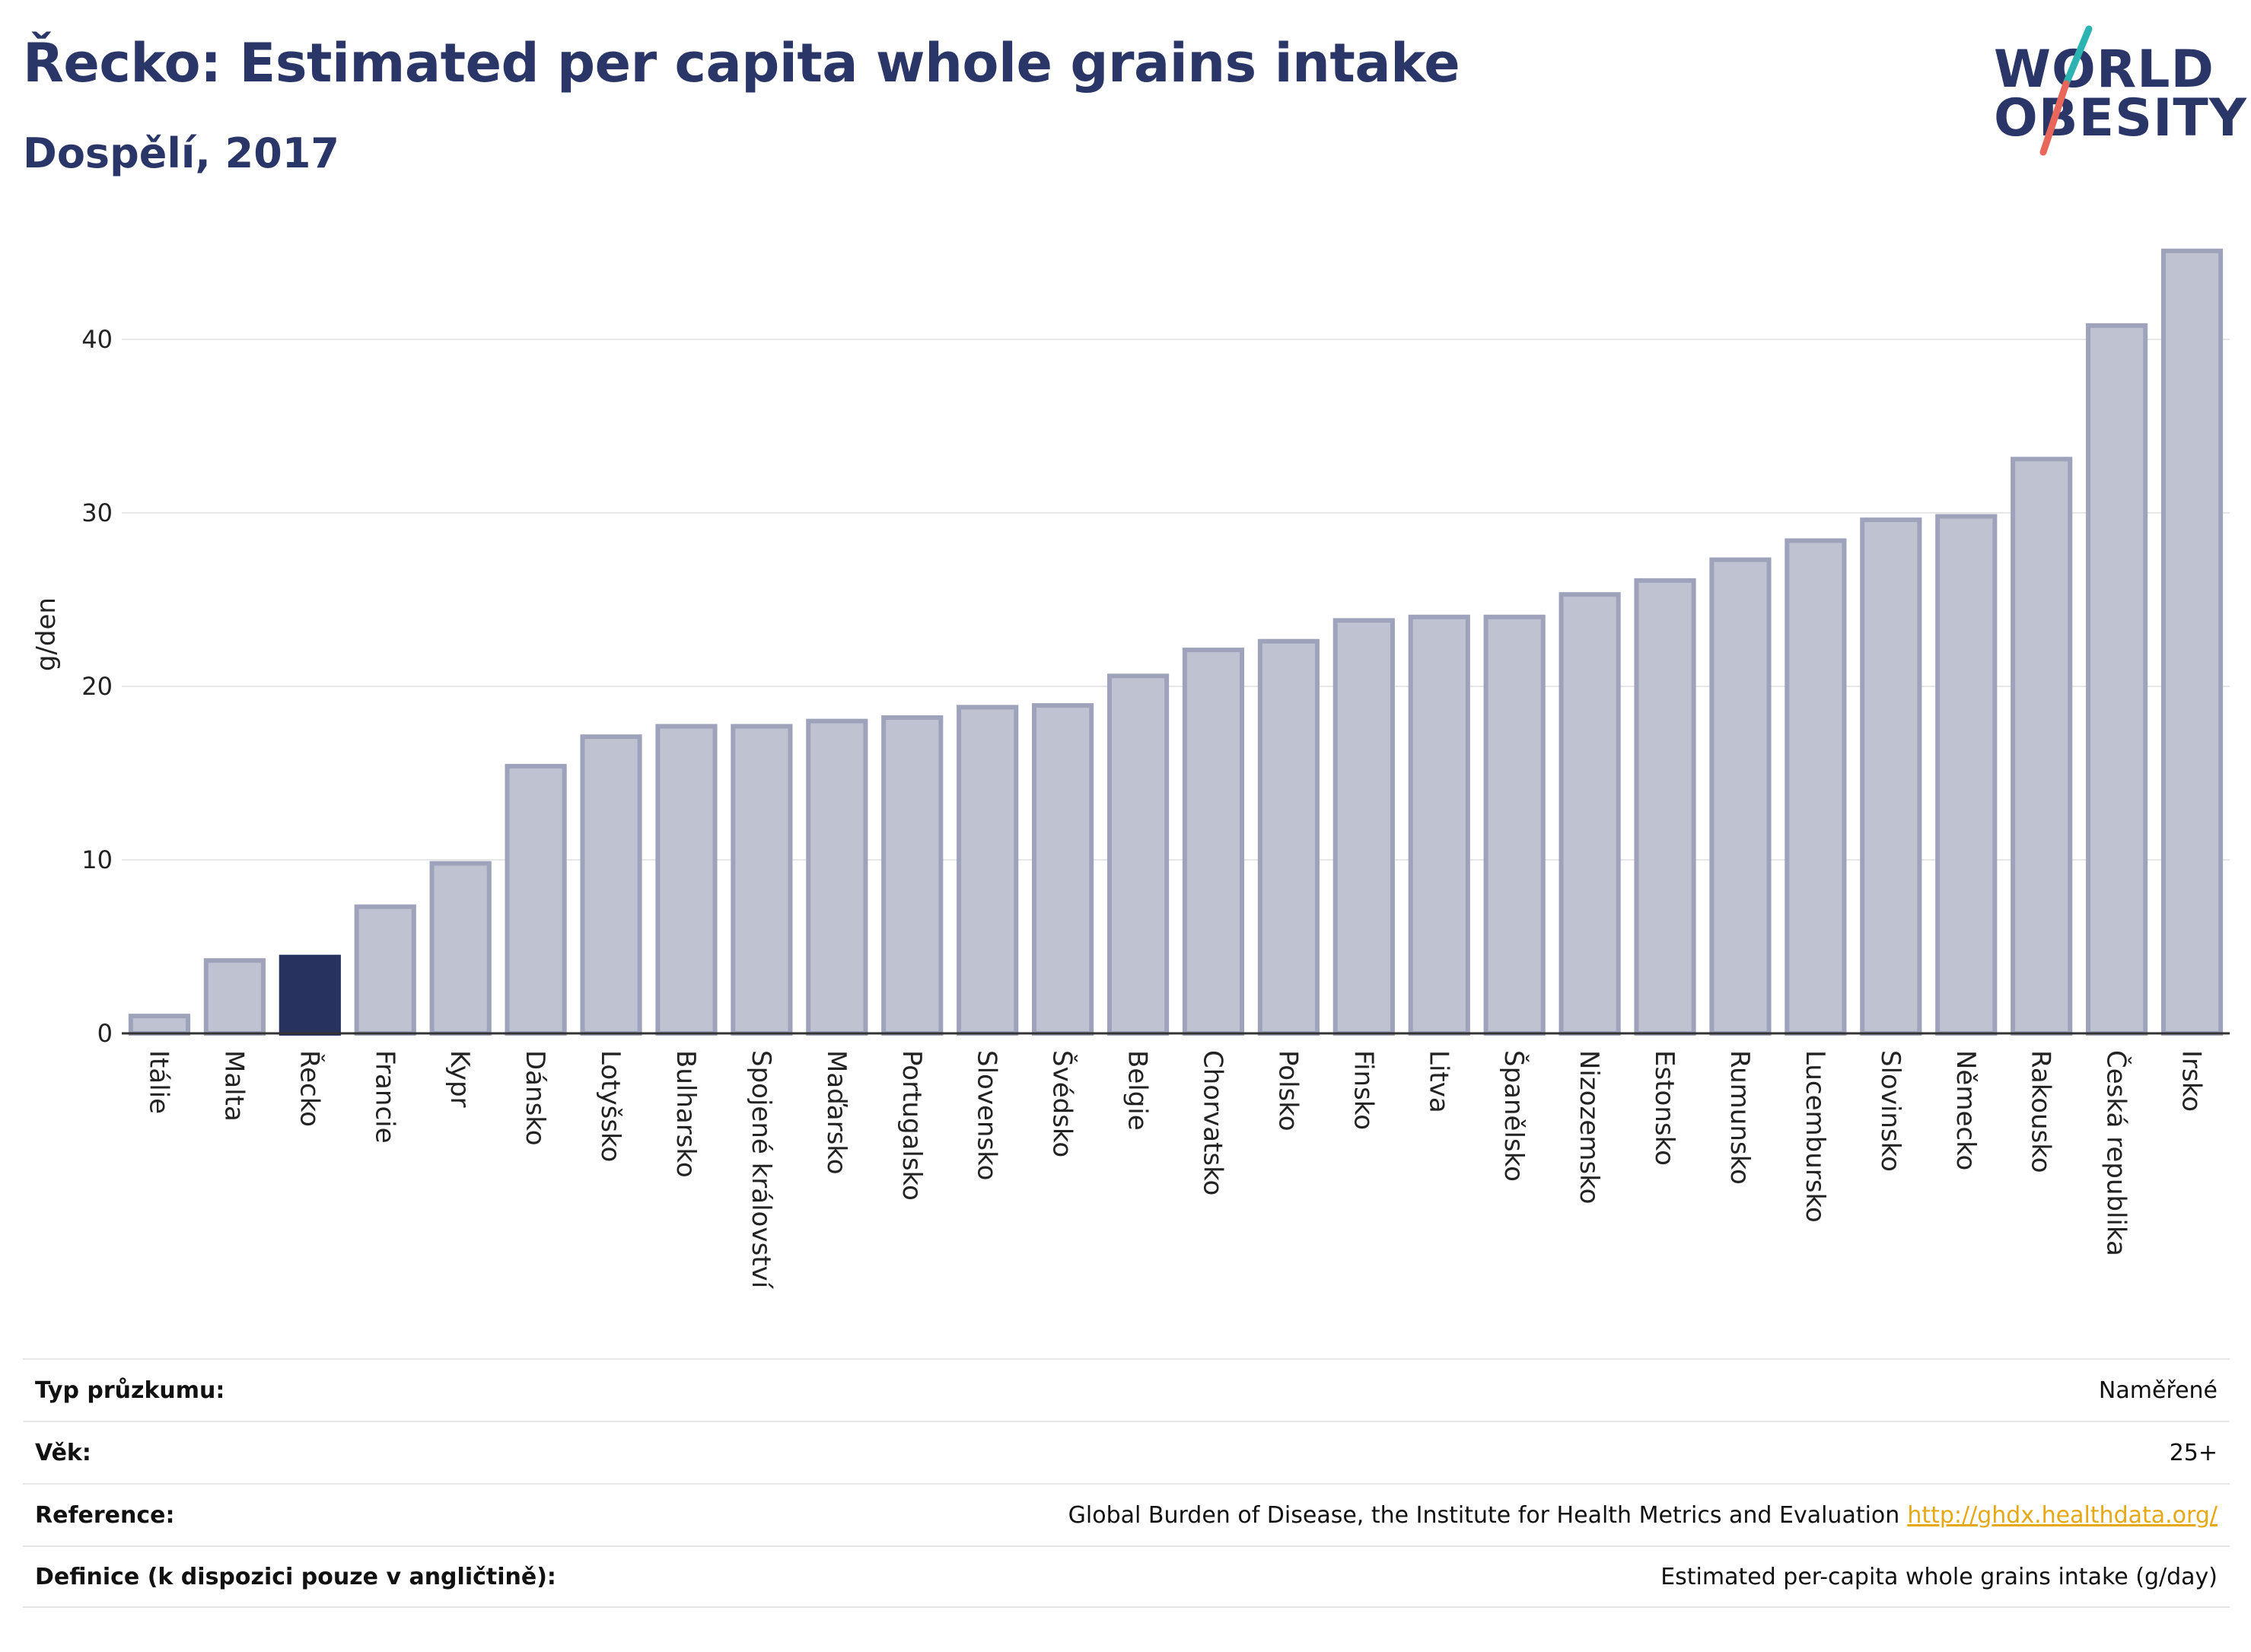 This screenshot has width=2251, height=1652. I want to click on x-tick-label: Rumunsko, so click(1739, 1117).